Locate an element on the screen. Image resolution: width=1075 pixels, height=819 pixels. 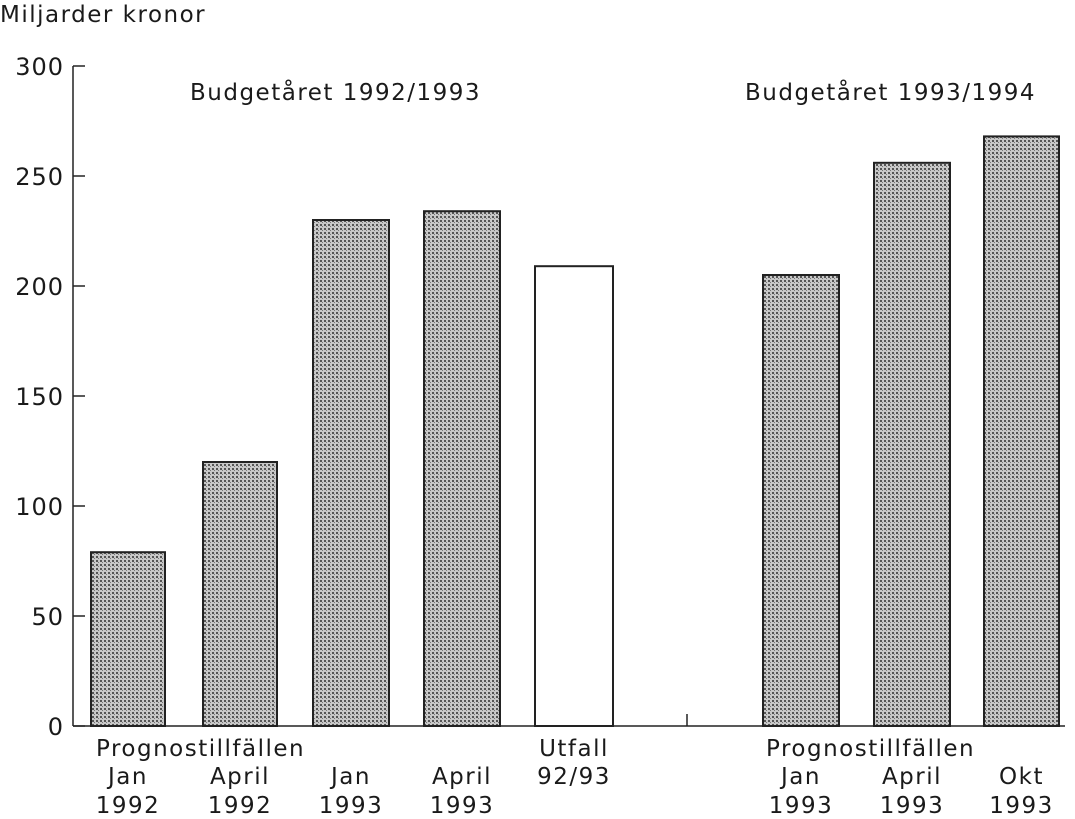
group-title-2: Budgetåret 1993/1994 is located at coordinates (890, 92).